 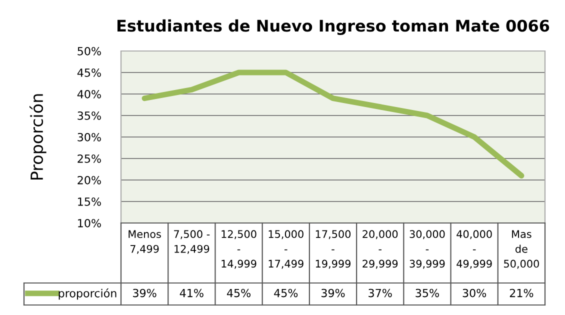 What do you see at coordinates (427, 249) in the screenshot?
I see `x-tick-label: 30,000 - 39,999` at bounding box center [427, 249].